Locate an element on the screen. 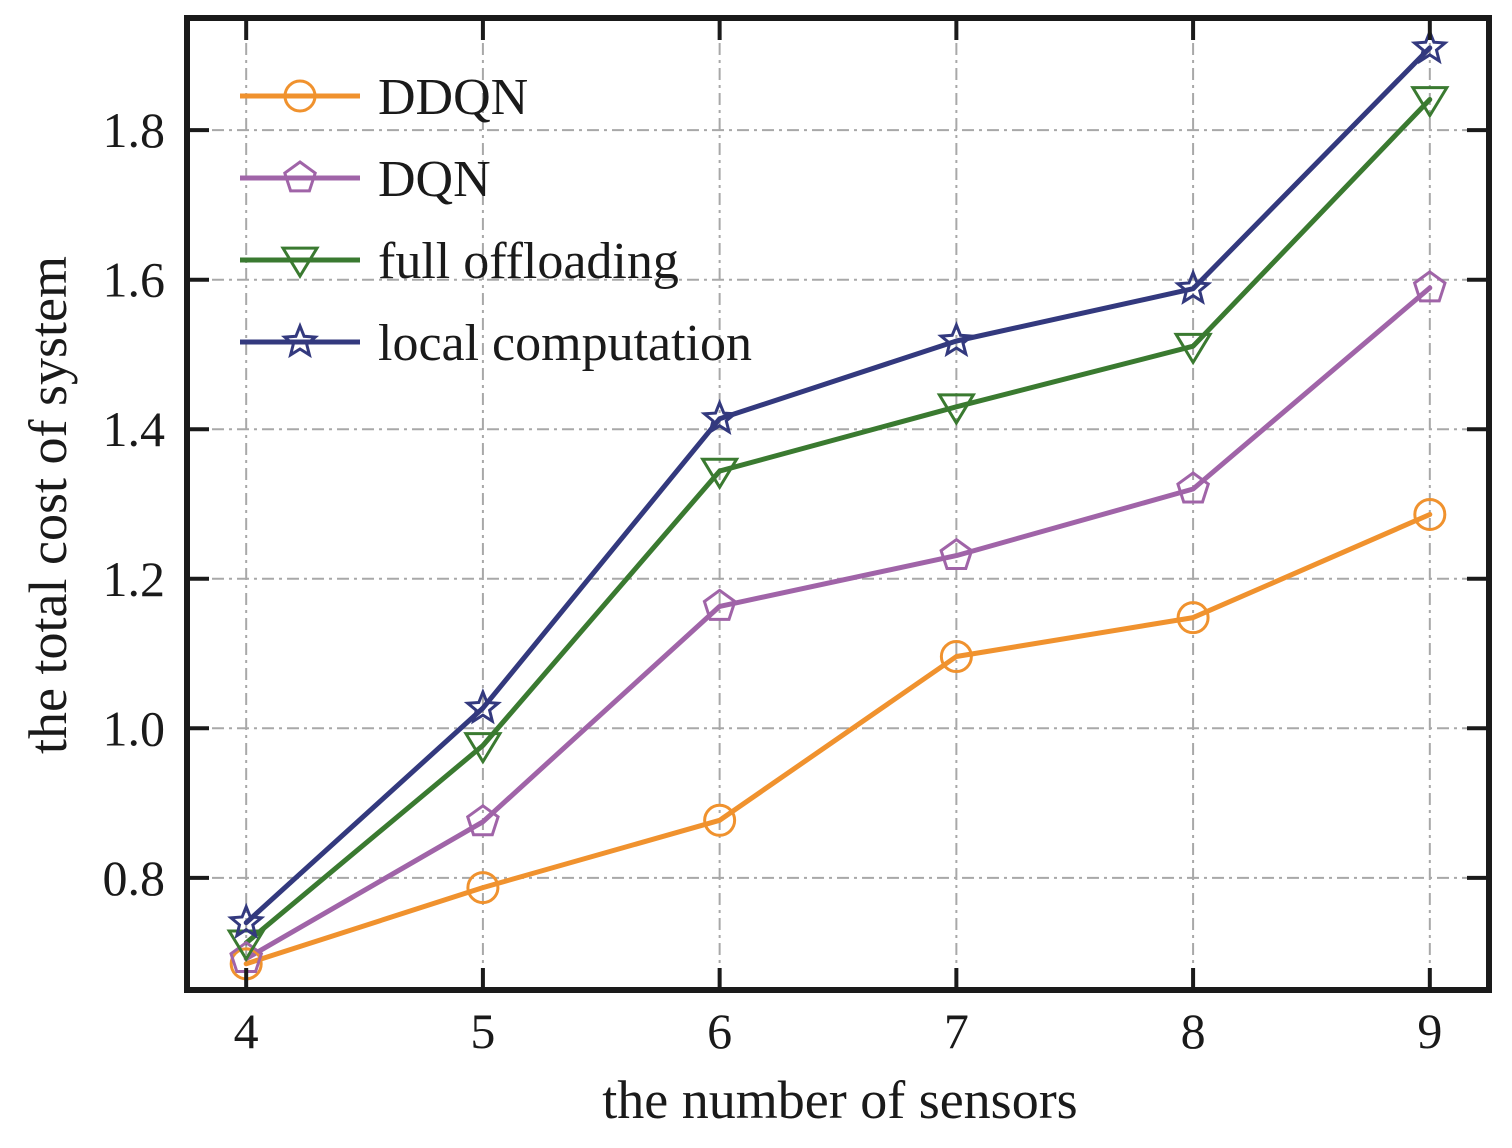 The image size is (1512, 1148). x-tick-label: 9 is located at coordinates (1429, 1031).